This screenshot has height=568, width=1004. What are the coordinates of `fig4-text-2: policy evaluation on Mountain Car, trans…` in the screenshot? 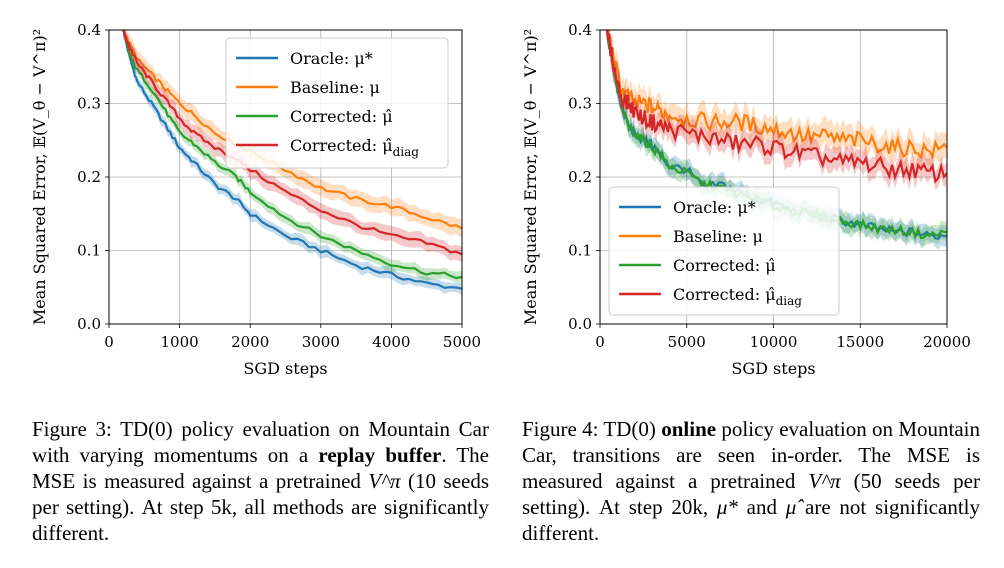 It's located at (751, 455).